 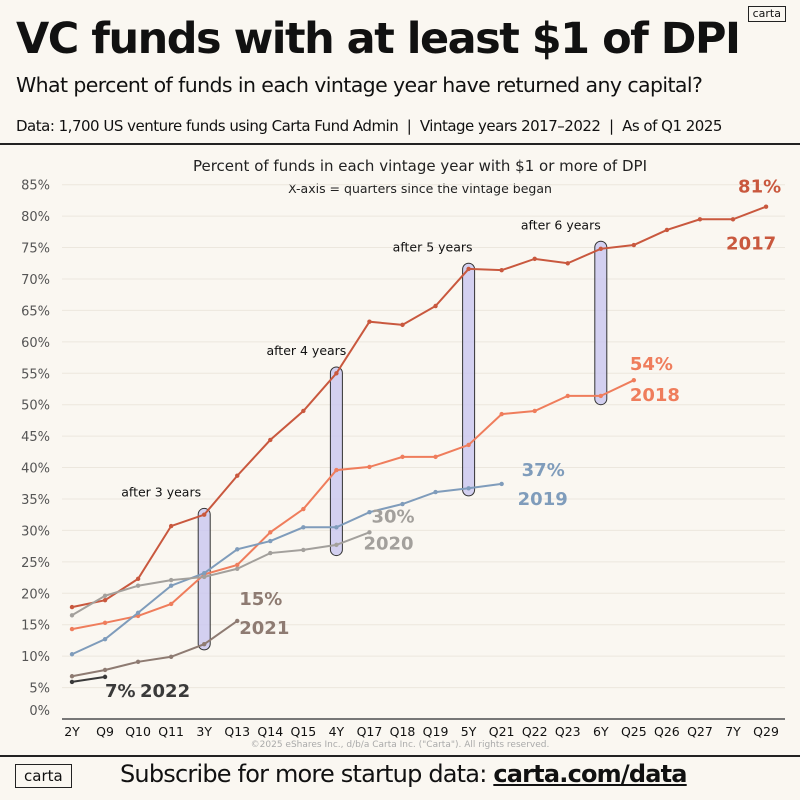 I want to click on series-name-label: 2021, so click(x=264, y=628).